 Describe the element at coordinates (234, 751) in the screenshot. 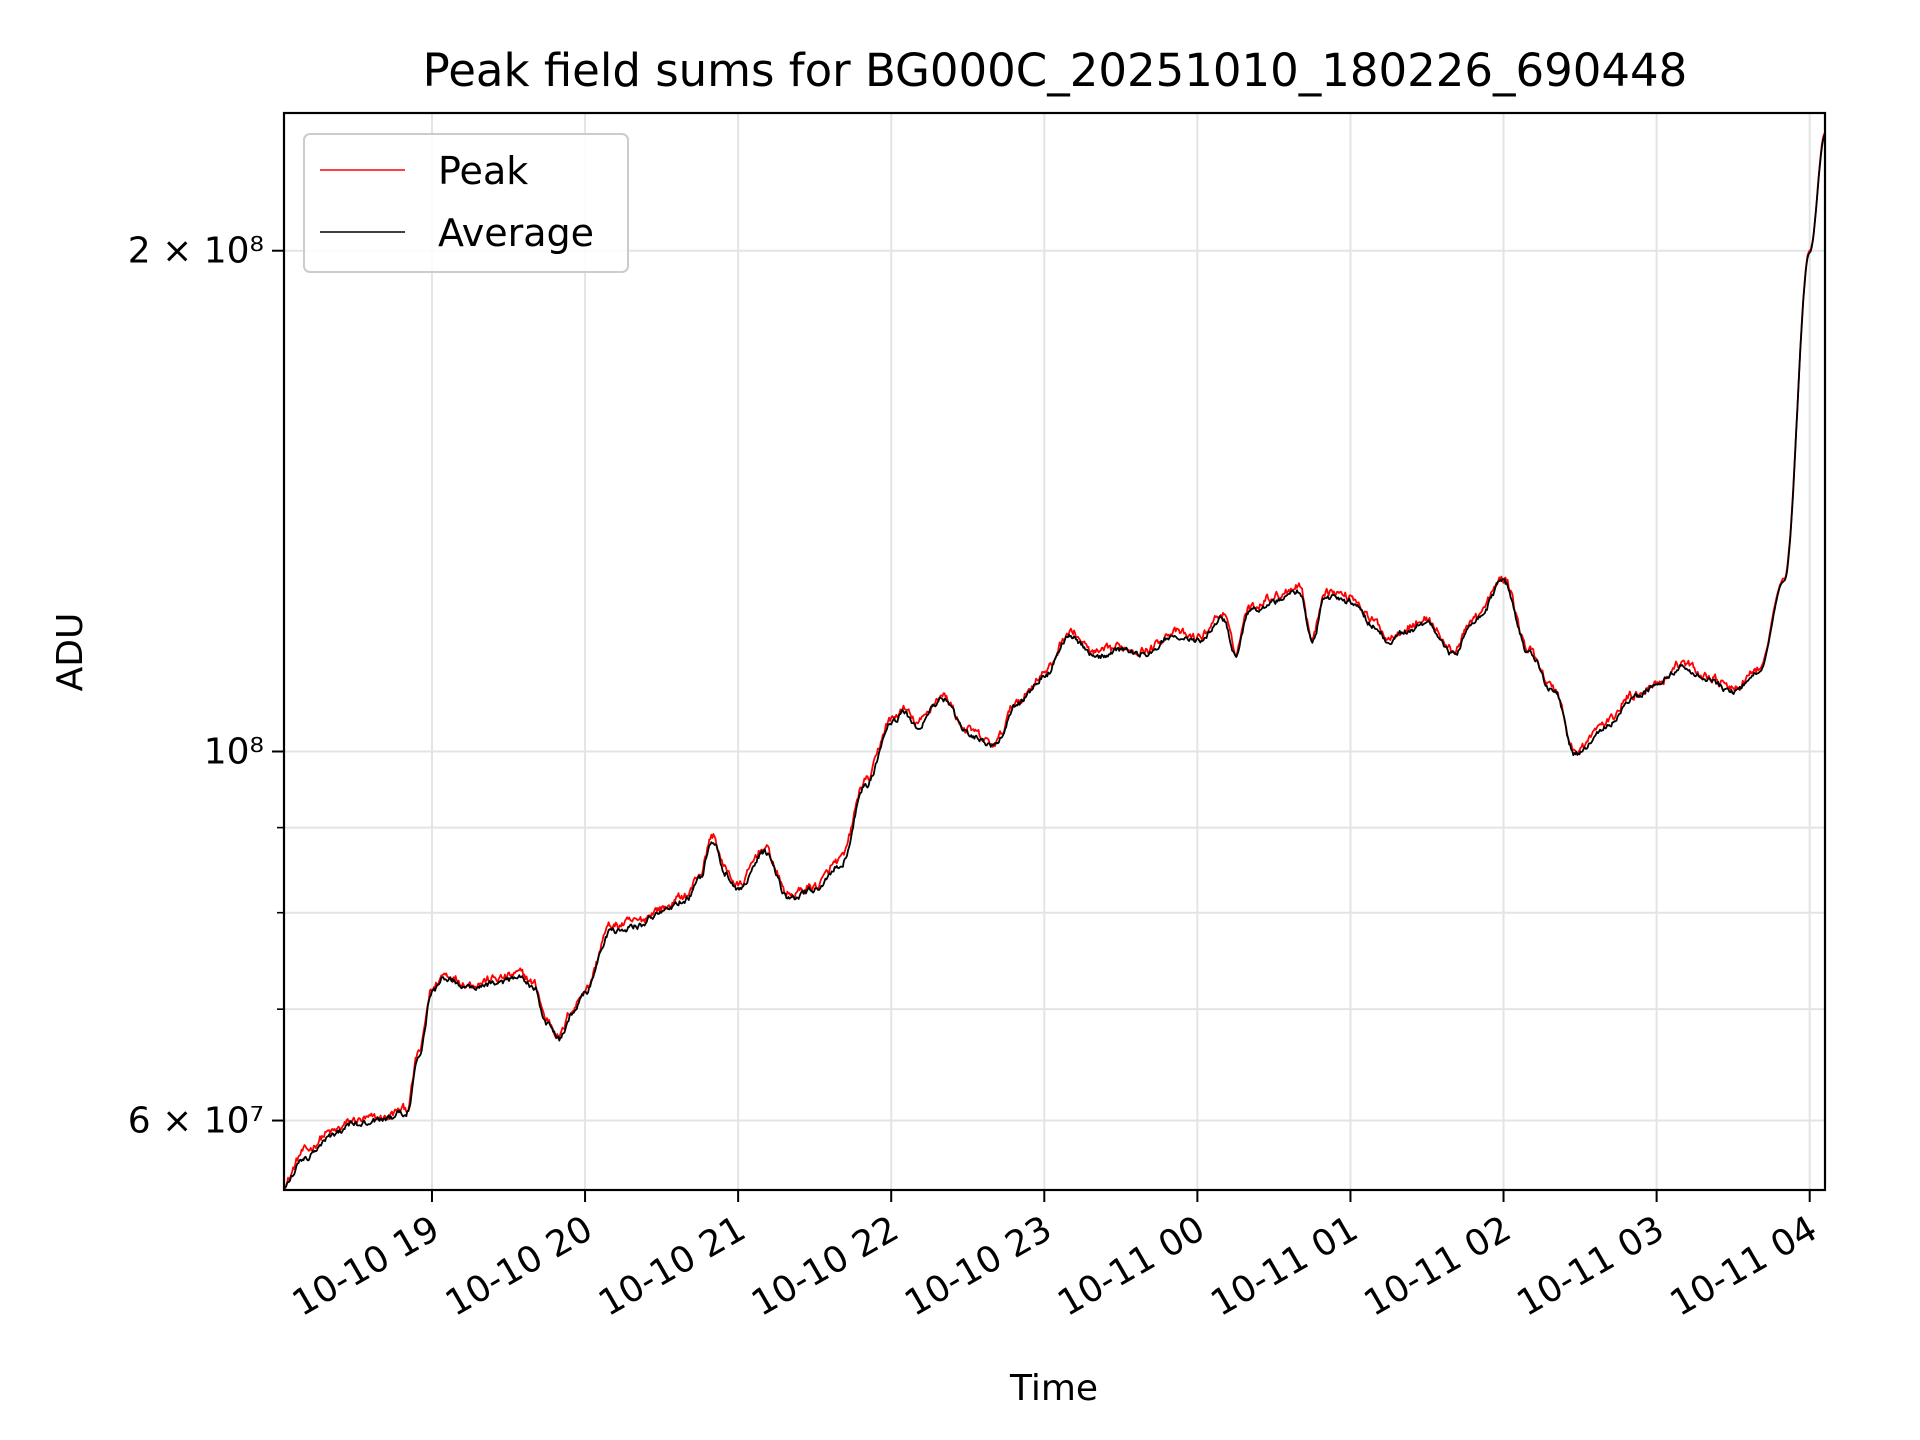

I see `y-tick-label: 10⁸` at that location.